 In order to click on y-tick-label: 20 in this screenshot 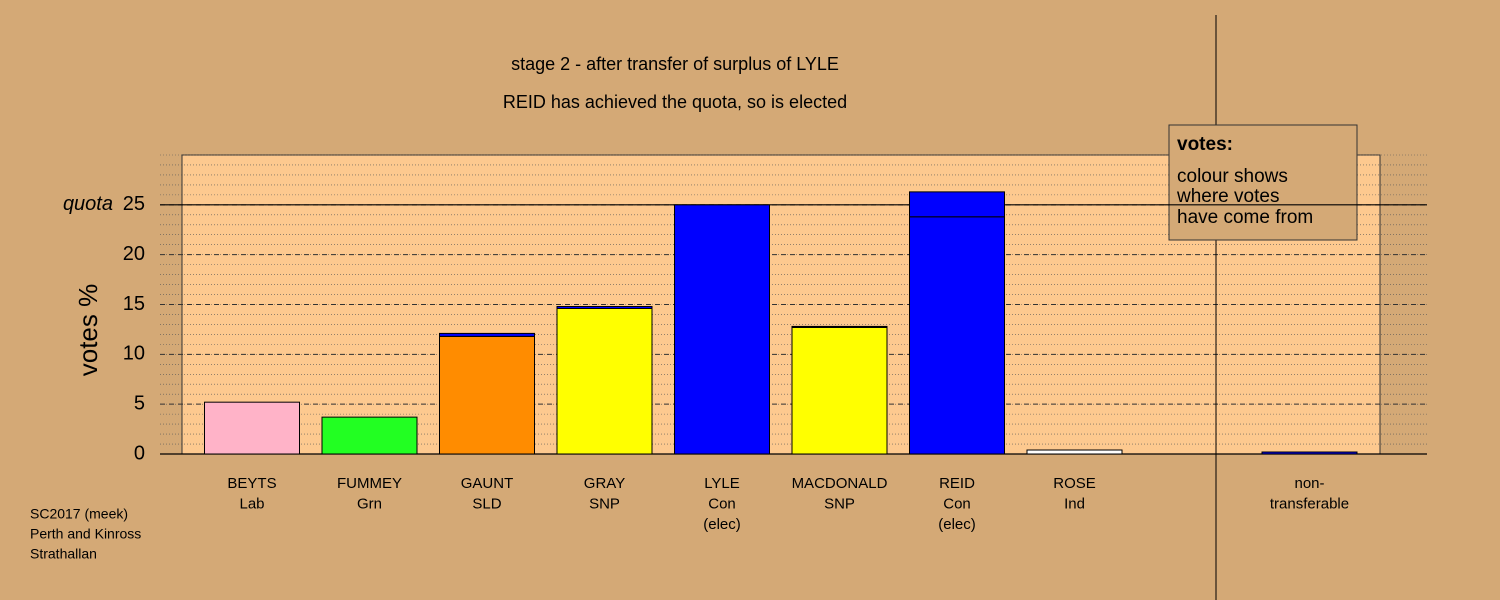, I will do `click(134, 254)`.